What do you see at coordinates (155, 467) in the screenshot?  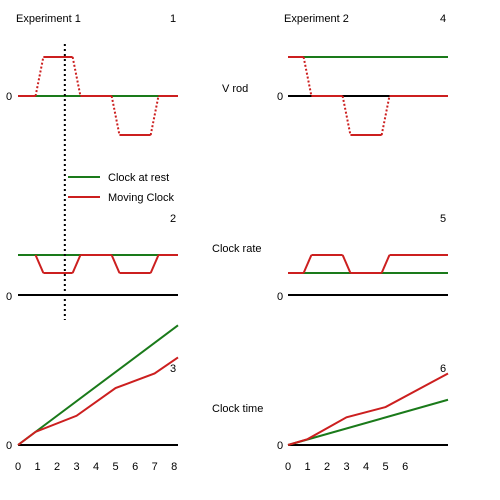 I see `x-tick-label: 7` at bounding box center [155, 467].